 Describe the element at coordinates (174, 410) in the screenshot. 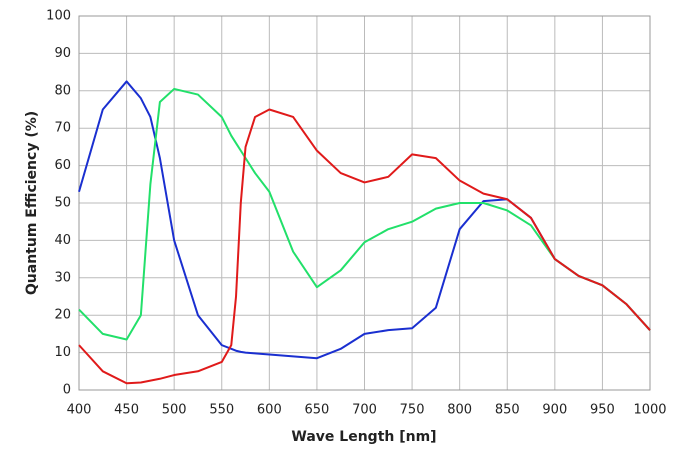

I see `x-tick-label: 500` at that location.